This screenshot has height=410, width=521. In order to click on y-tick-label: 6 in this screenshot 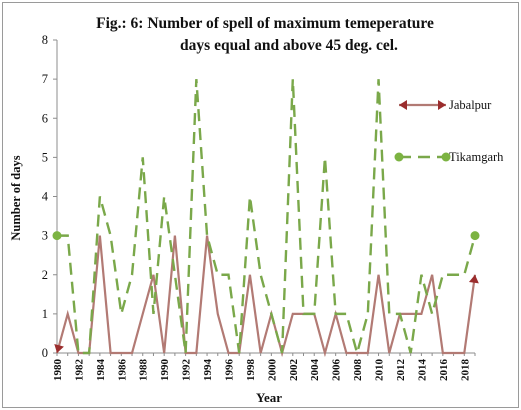, I will do `click(45, 118)`.